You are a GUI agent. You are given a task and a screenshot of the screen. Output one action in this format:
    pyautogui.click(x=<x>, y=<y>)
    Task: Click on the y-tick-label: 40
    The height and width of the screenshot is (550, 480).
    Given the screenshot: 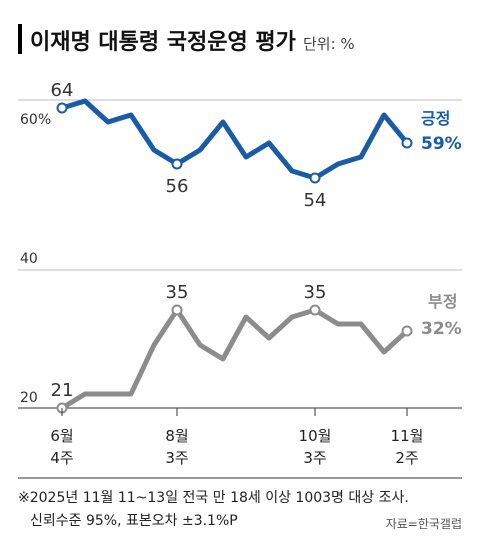 What is the action you would take?
    pyautogui.click(x=29, y=259)
    